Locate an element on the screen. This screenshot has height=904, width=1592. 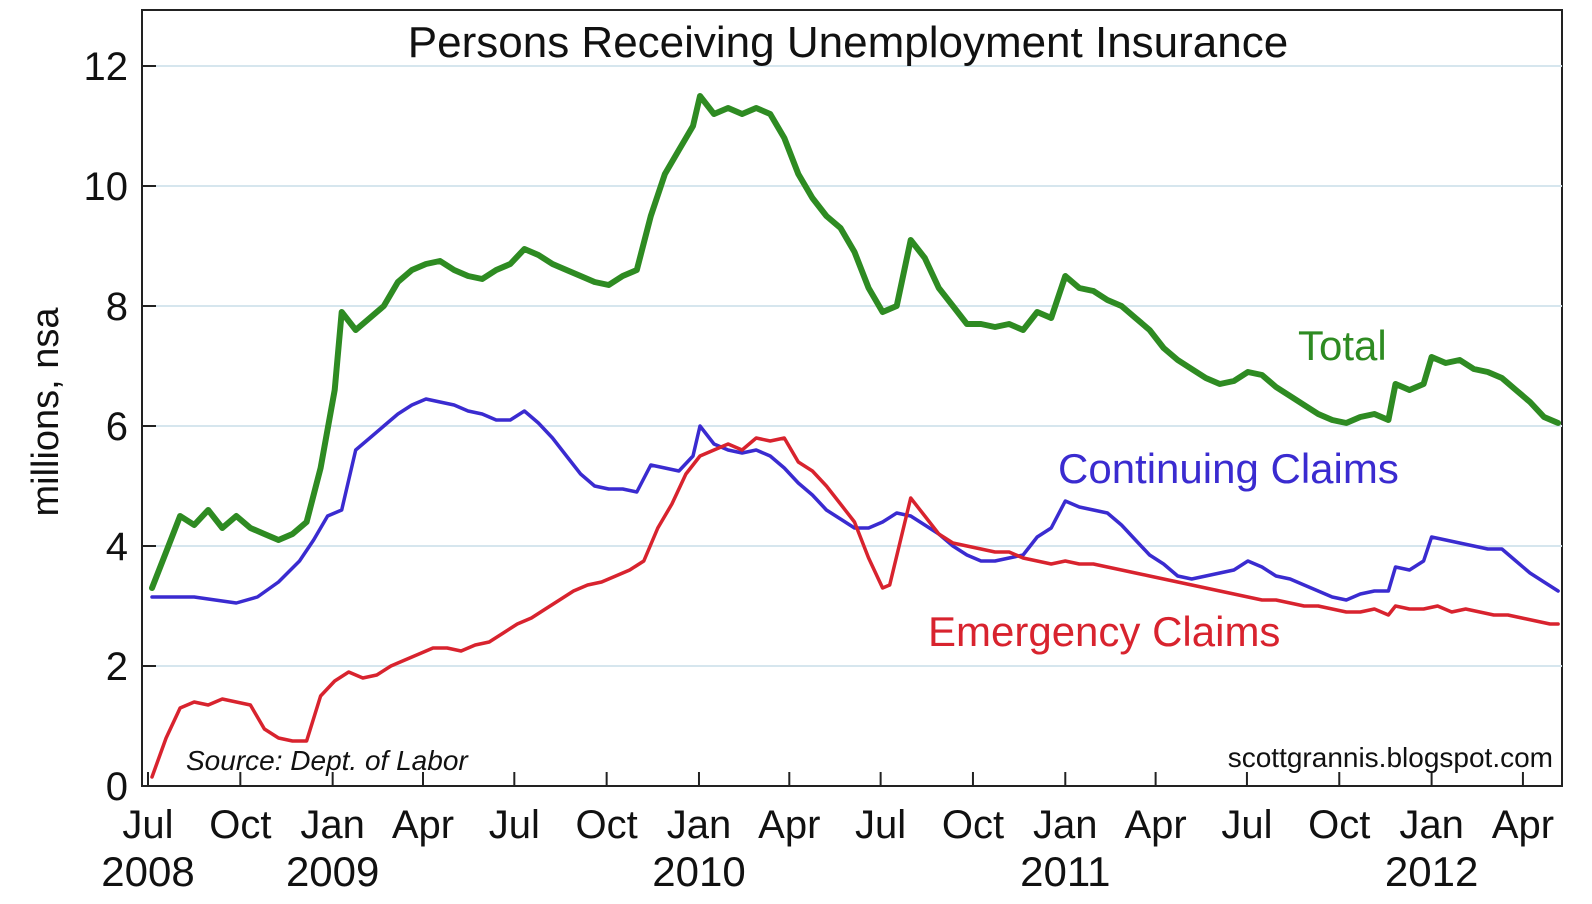
site-credit: scottgrannis.blogspot.com is located at coordinates (1390, 757).